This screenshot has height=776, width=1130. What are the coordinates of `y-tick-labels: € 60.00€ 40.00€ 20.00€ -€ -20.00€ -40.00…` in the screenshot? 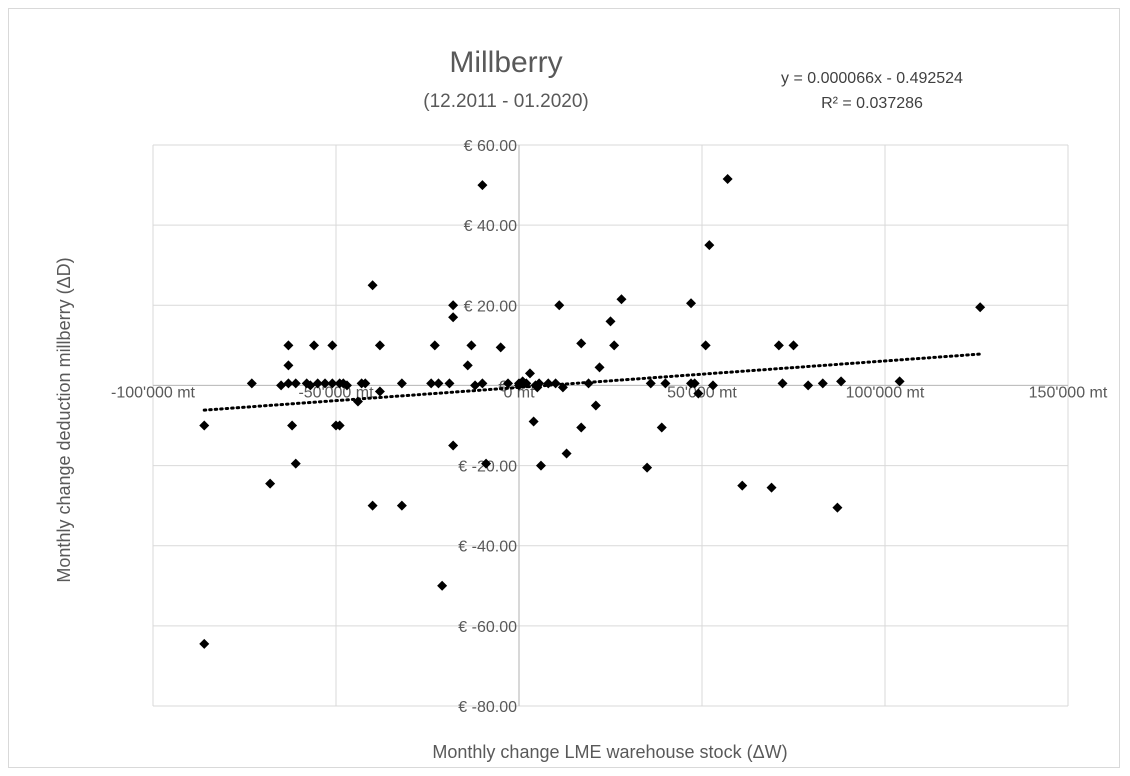 It's located at (487, 427).